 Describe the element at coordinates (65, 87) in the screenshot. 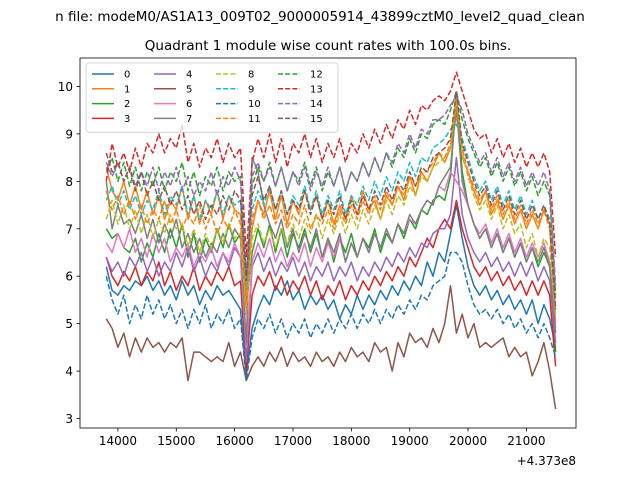

I see `y-tick-label: 10` at that location.